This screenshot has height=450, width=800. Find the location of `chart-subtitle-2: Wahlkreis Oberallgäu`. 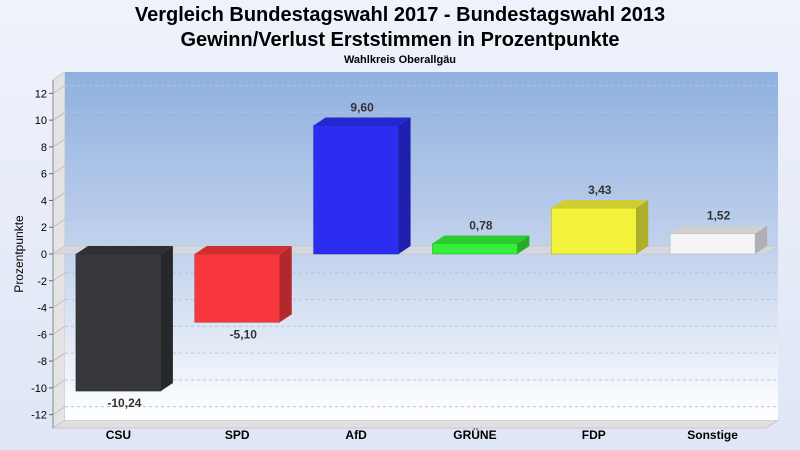

chart-subtitle-2: Wahlkreis Oberallgäu is located at coordinates (400, 60).